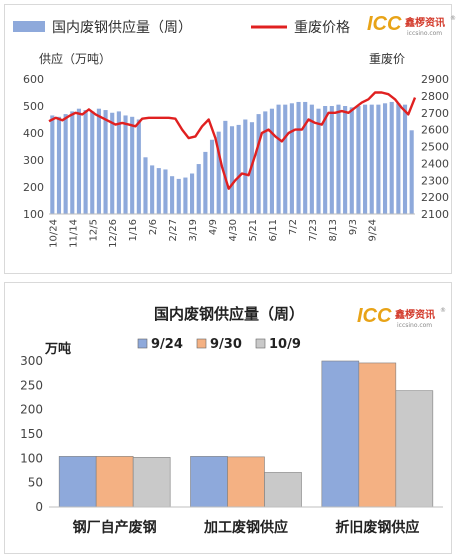 Image resolution: width=458 pixels, height=559 pixels. Describe the element at coordinates (113, 233) in the screenshot. I see `x-tick-label: 12/26` at that location.